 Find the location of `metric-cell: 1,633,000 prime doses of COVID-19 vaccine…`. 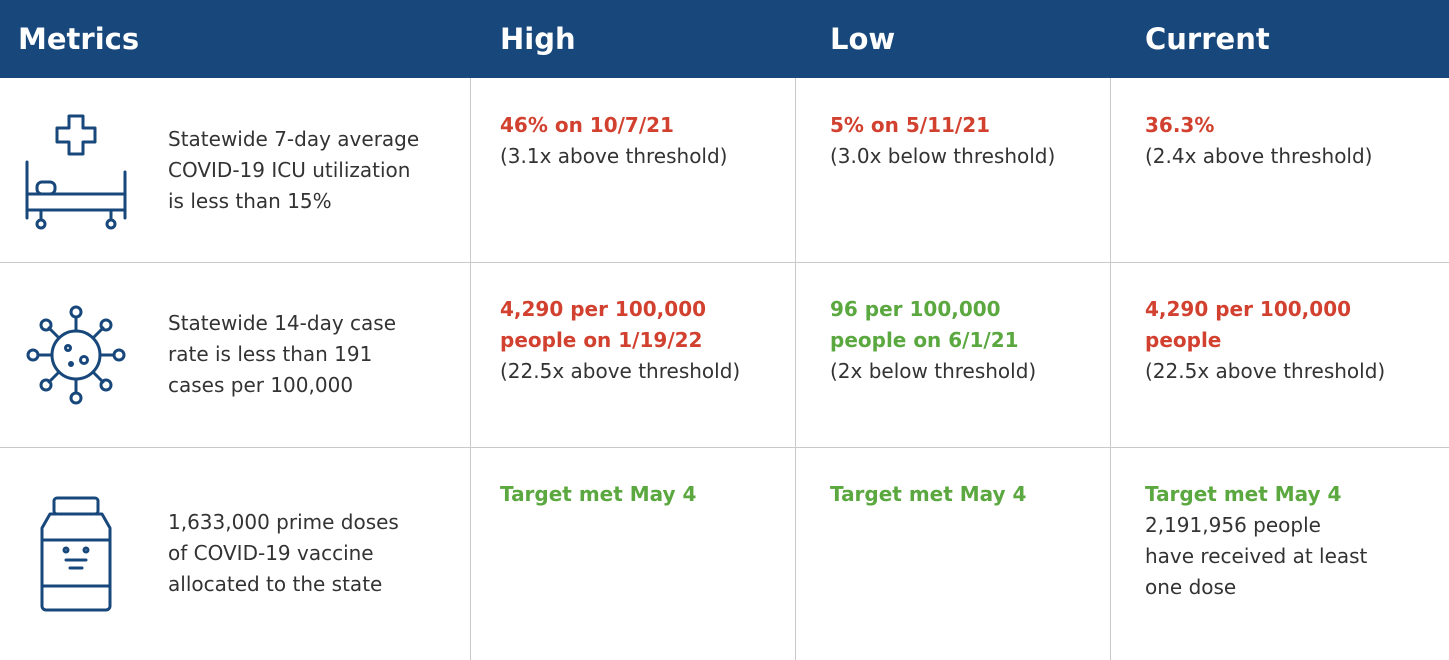

metric-cell: 1,633,000 prime doses of COVID-19 vaccine… is located at coordinates (315, 553).